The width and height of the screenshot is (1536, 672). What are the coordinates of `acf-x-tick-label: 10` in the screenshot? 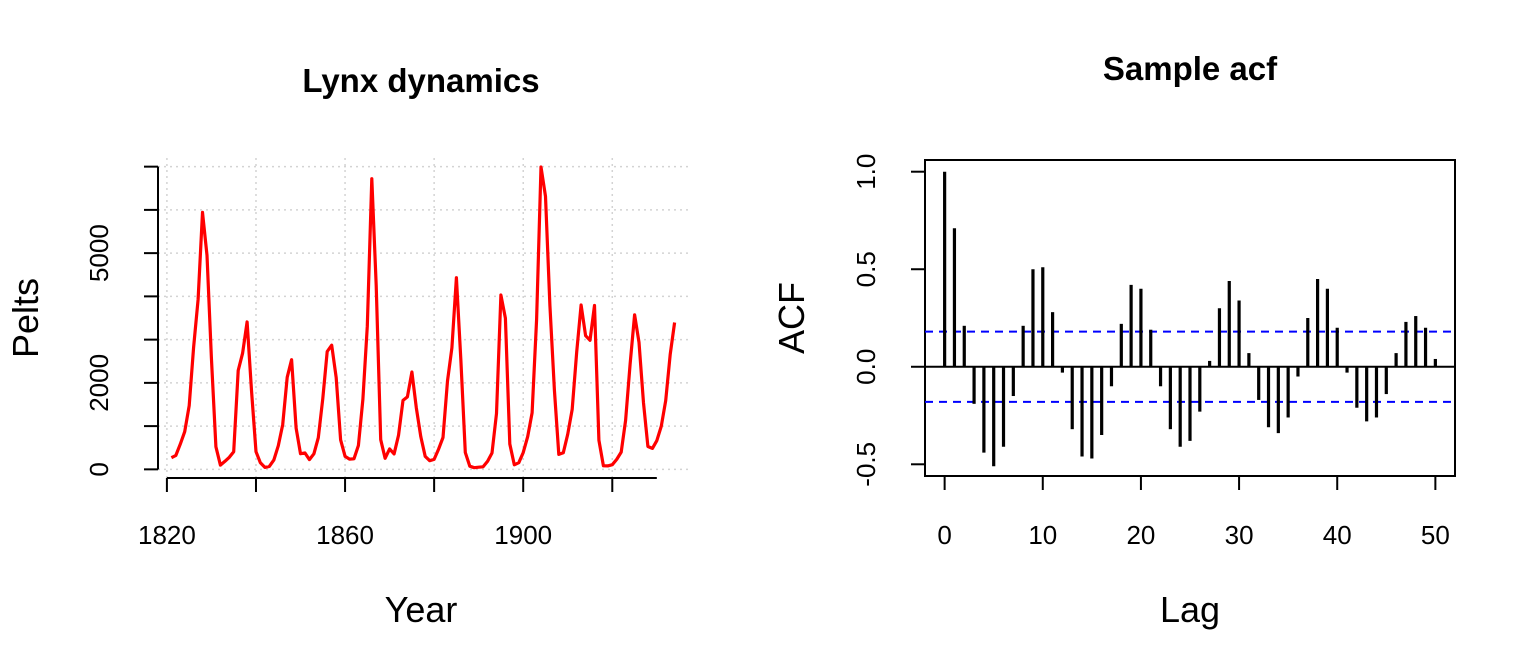 It's located at (1042, 535).